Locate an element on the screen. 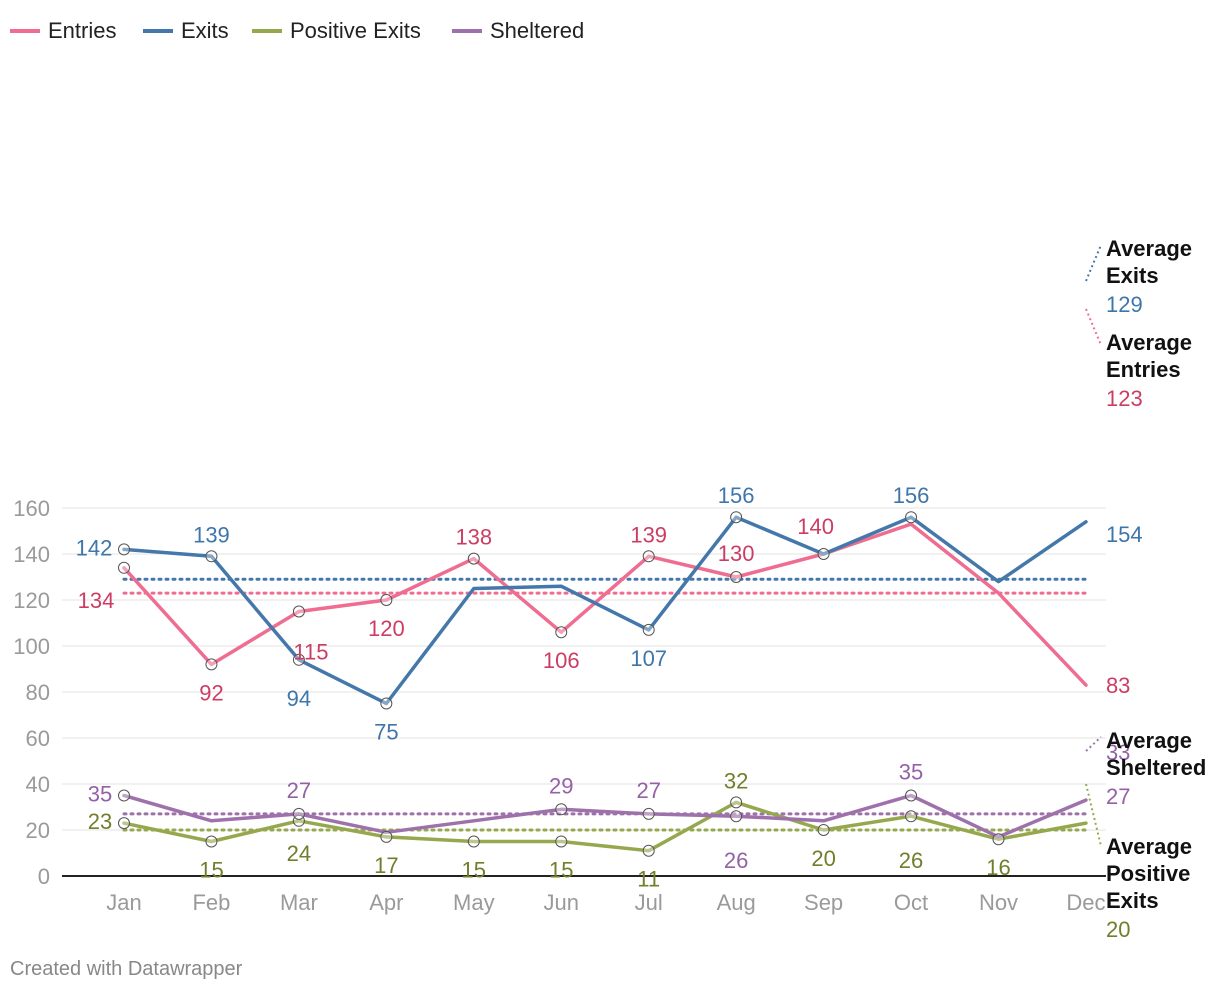 The height and width of the screenshot is (992, 1220). label-positive-exits-apr: 17 is located at coordinates (386, 865).